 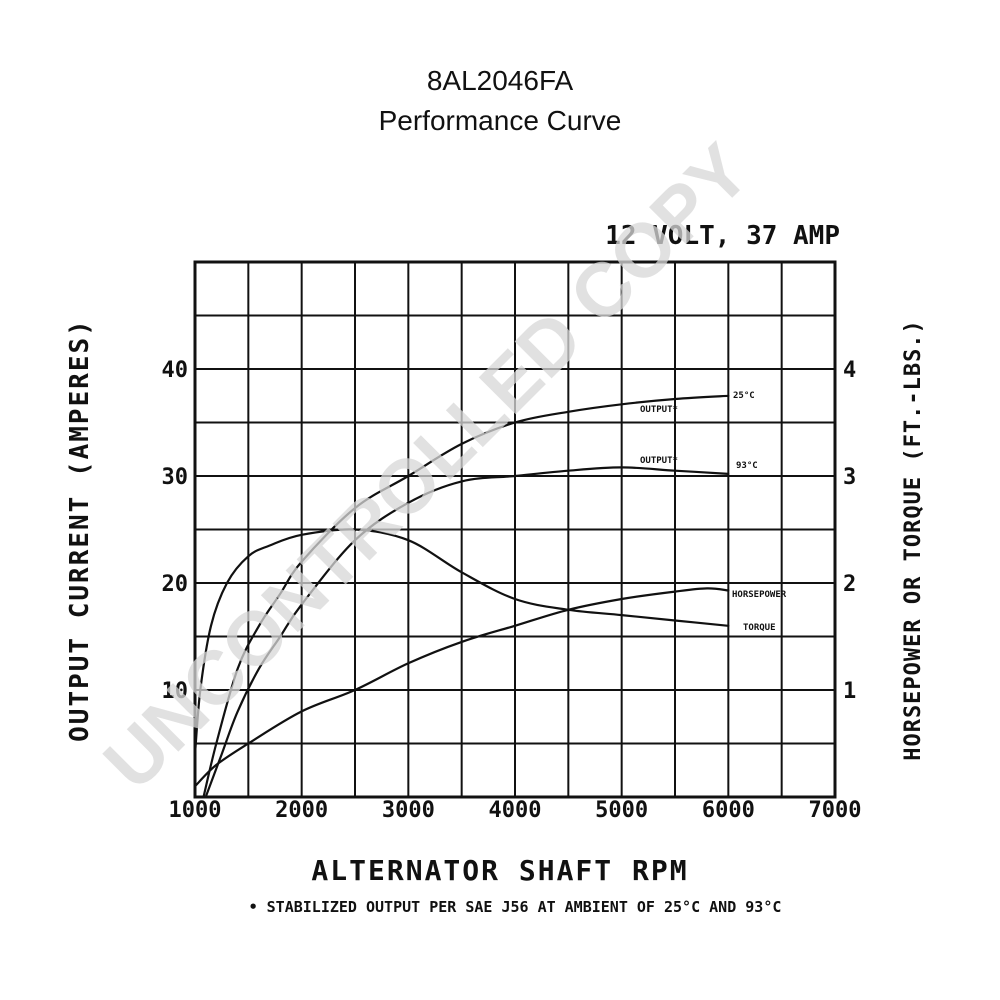 I want to click on y-right-tick-label: 1, so click(x=849, y=691).